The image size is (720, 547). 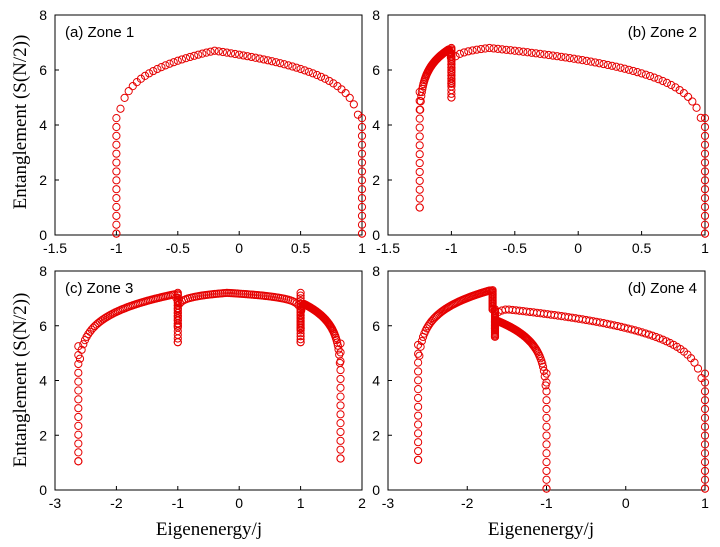 What do you see at coordinates (541, 529) in the screenshot?
I see `x-axis-label-right: Eigenenergy/j` at bounding box center [541, 529].